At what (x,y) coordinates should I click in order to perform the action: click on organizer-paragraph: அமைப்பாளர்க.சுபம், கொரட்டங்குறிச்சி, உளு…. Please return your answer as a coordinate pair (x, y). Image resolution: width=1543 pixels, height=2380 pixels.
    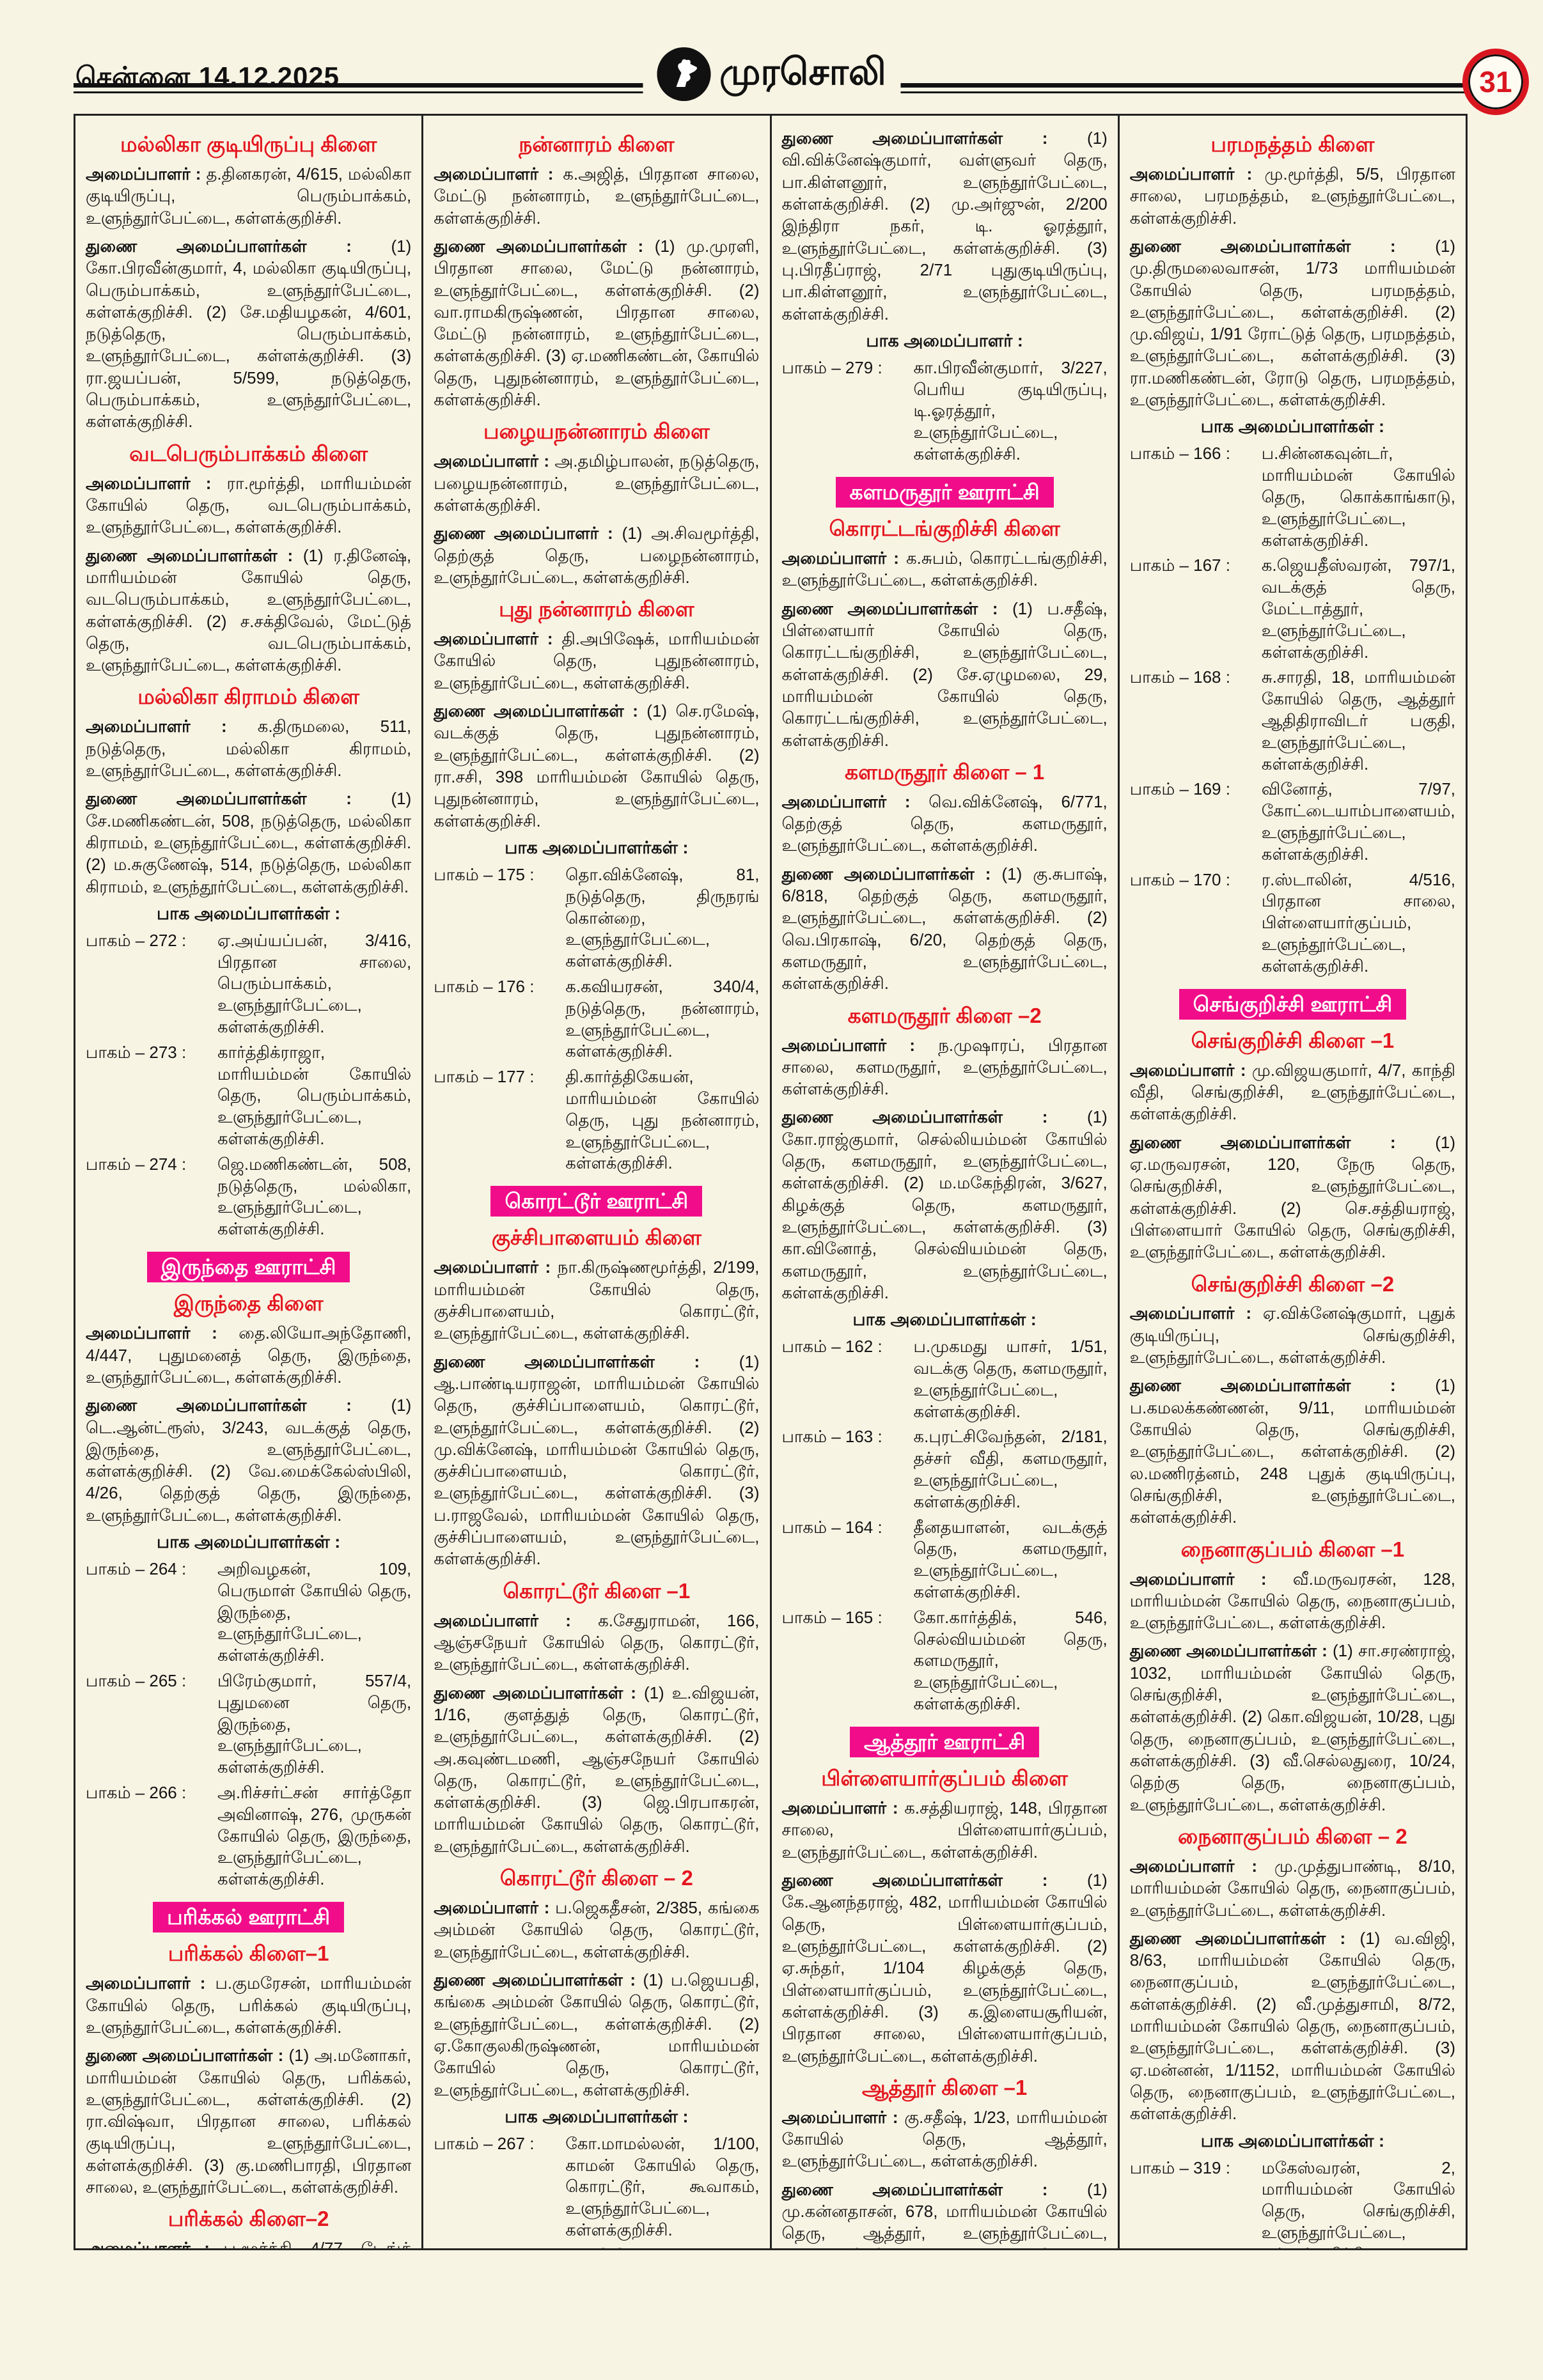
    Looking at the image, I should click on (945, 569).